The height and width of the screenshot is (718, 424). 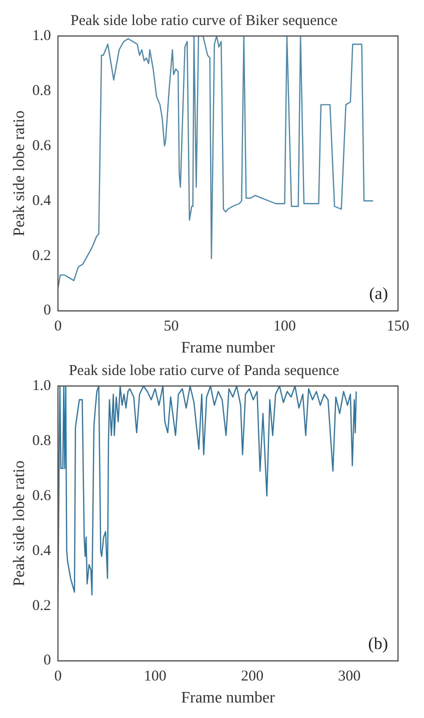 I want to click on chart-title: Peak side lobe ratio curve of Panda sequence, so click(x=204, y=370).